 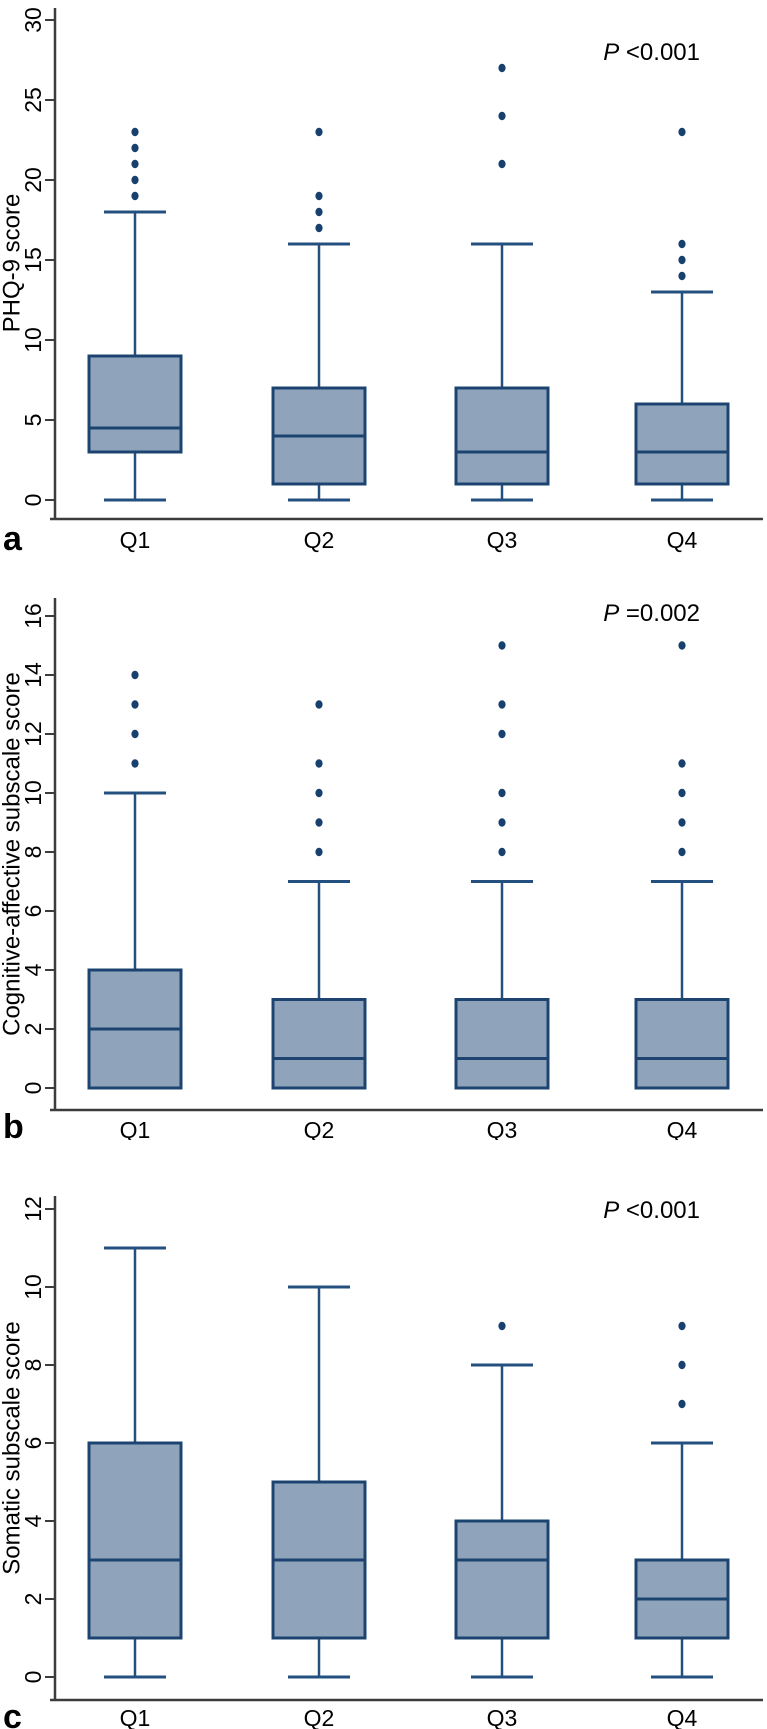 I want to click on y-axis-title: Cognitive-affective subscale score, so click(x=13, y=854).